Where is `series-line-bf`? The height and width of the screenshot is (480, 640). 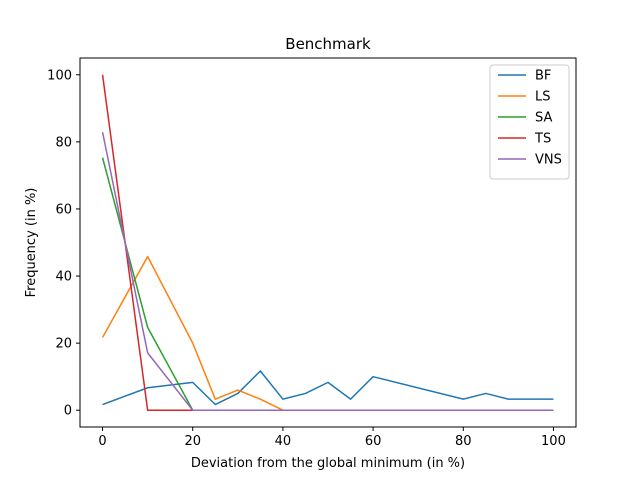
series-line-bf is located at coordinates (328, 388).